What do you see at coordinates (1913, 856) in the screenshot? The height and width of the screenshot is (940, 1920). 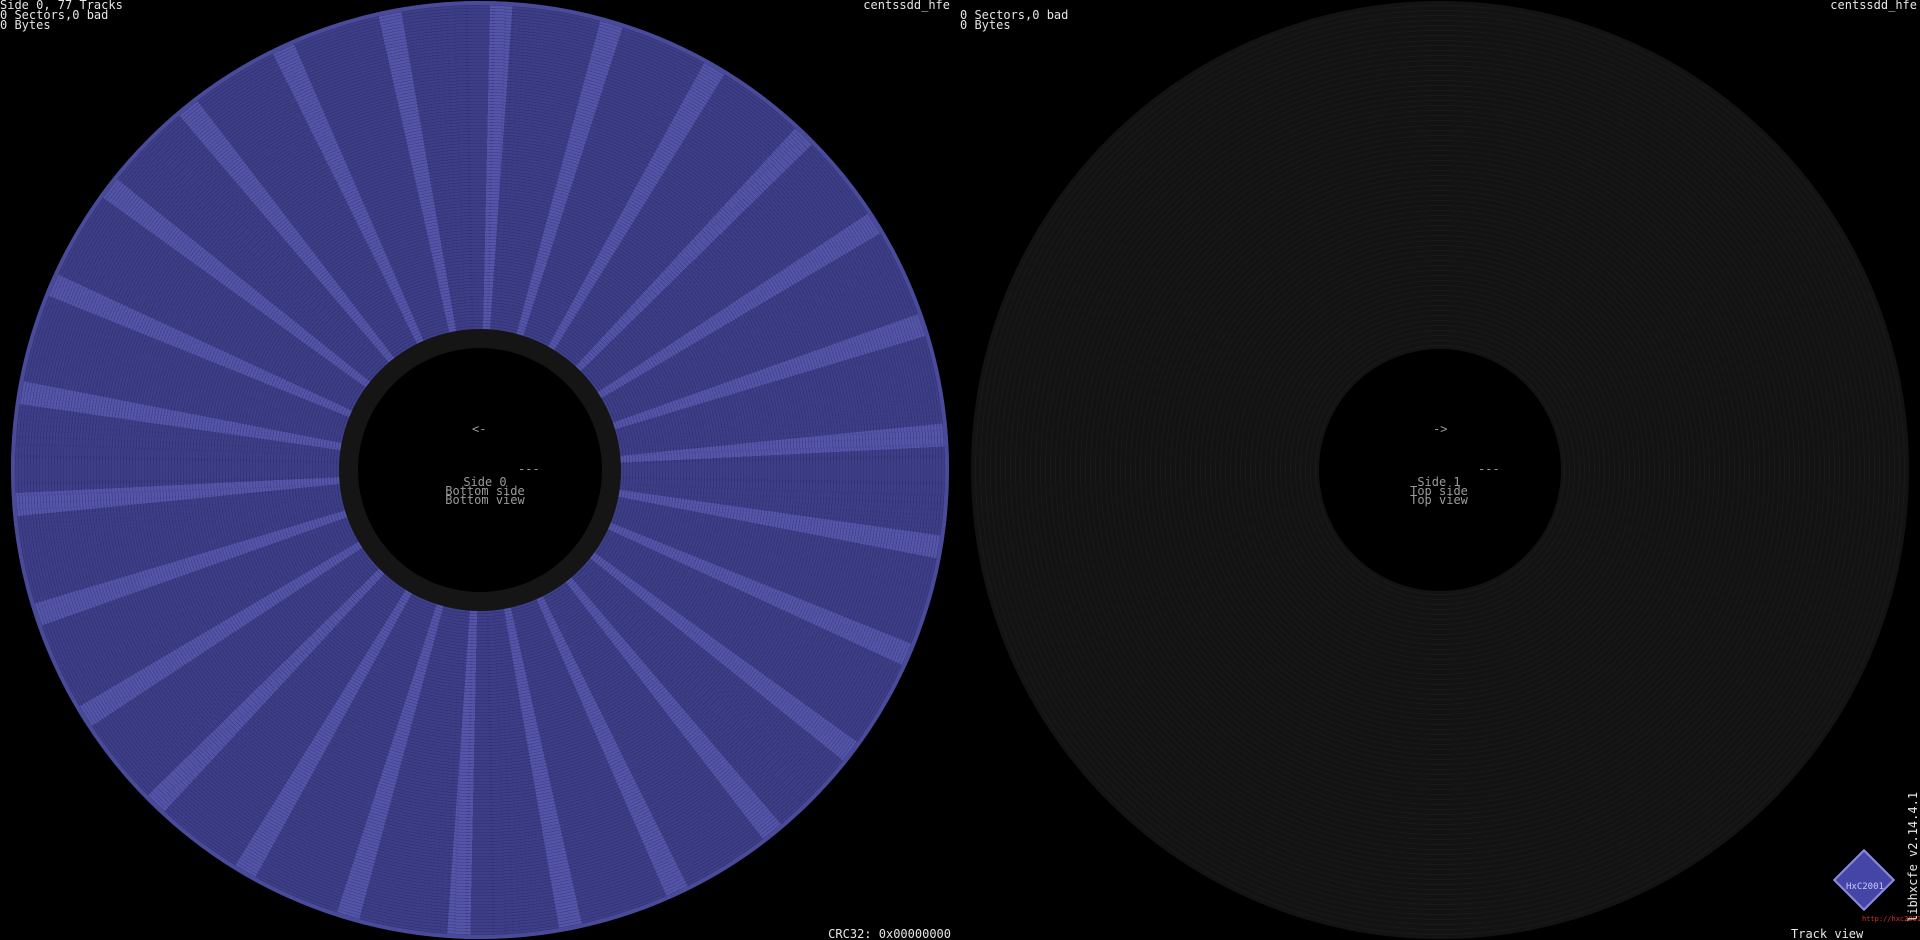 I see `version: libhxcfe v2.14.4.1` at bounding box center [1913, 856].